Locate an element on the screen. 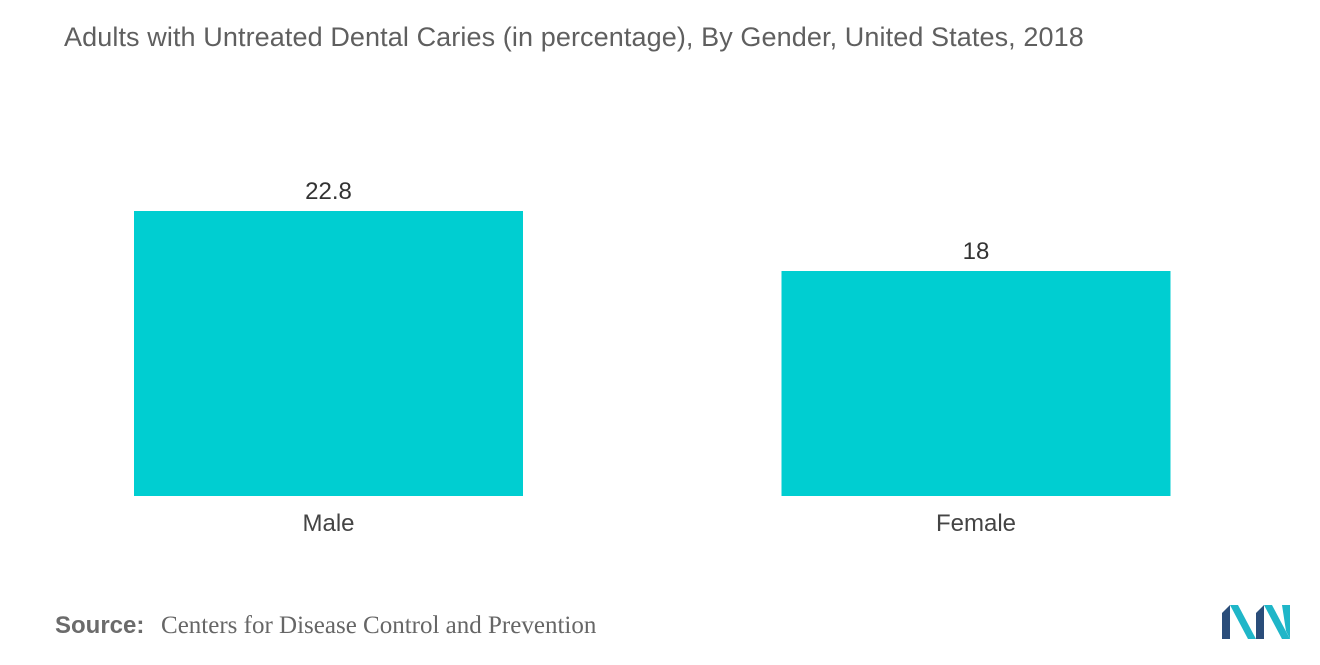  source-label: Source: is located at coordinates (100, 625).